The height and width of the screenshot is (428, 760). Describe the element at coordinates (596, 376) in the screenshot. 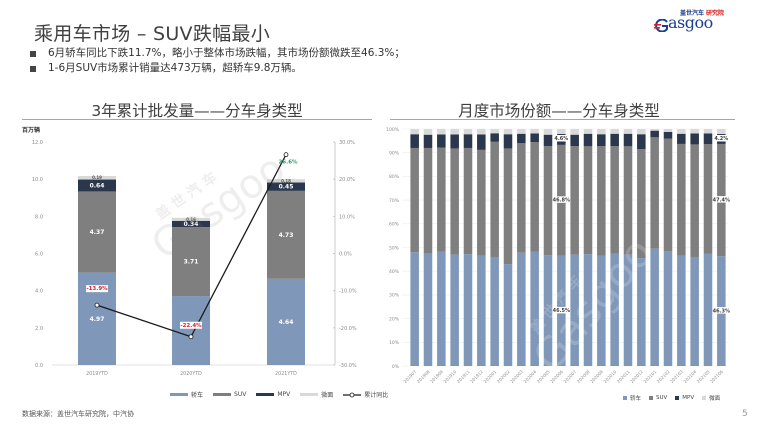

I see `x-tick-label: 202009` at that location.